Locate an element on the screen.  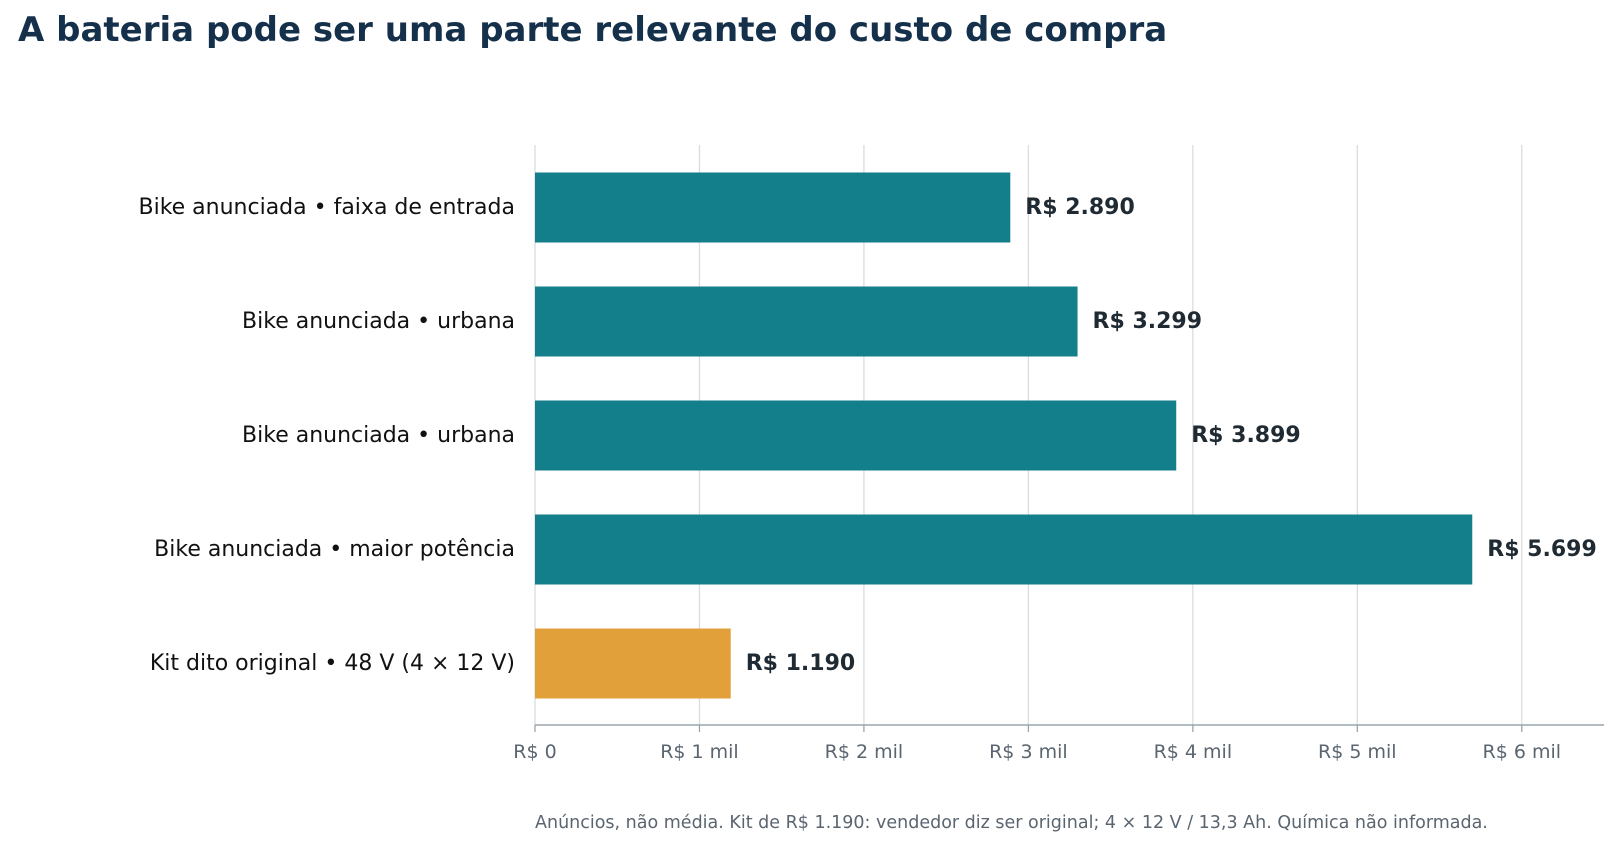
x-tick-label: R$ 3 mil is located at coordinates (1028, 752).